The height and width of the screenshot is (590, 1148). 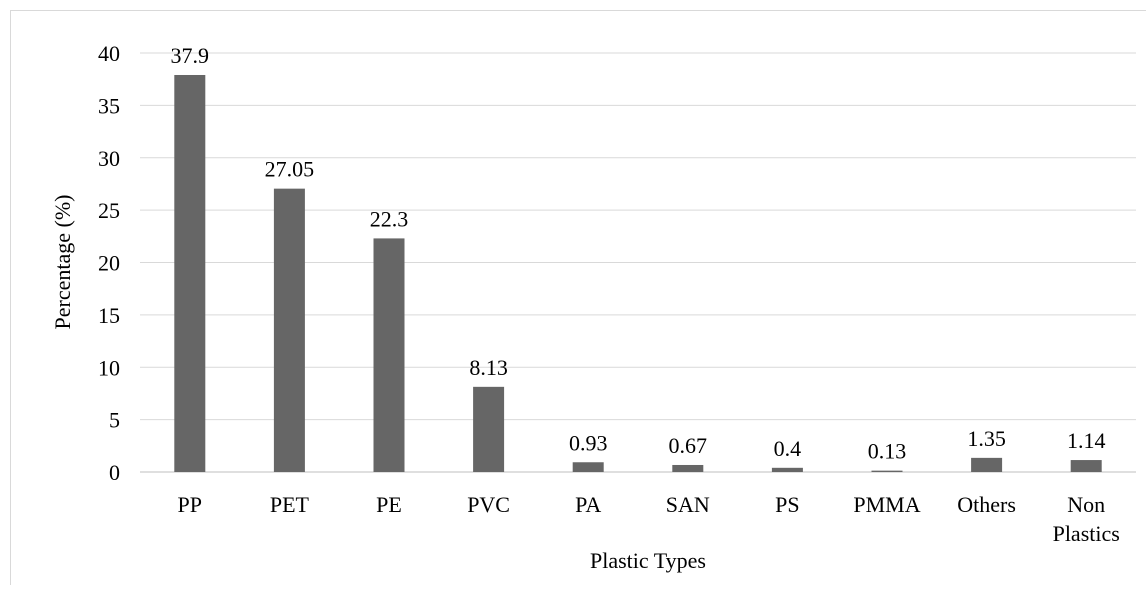 What do you see at coordinates (62, 262) in the screenshot?
I see `y-axis-title: Percentage (%)` at bounding box center [62, 262].